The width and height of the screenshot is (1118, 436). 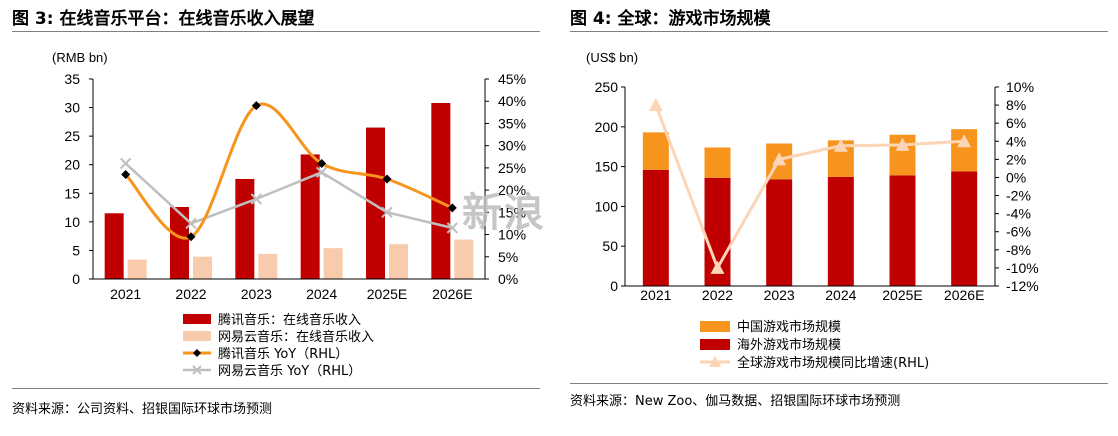 What do you see at coordinates (1016, 141) in the screenshot?
I see `right-y2-tick-label: 4%` at bounding box center [1016, 141].